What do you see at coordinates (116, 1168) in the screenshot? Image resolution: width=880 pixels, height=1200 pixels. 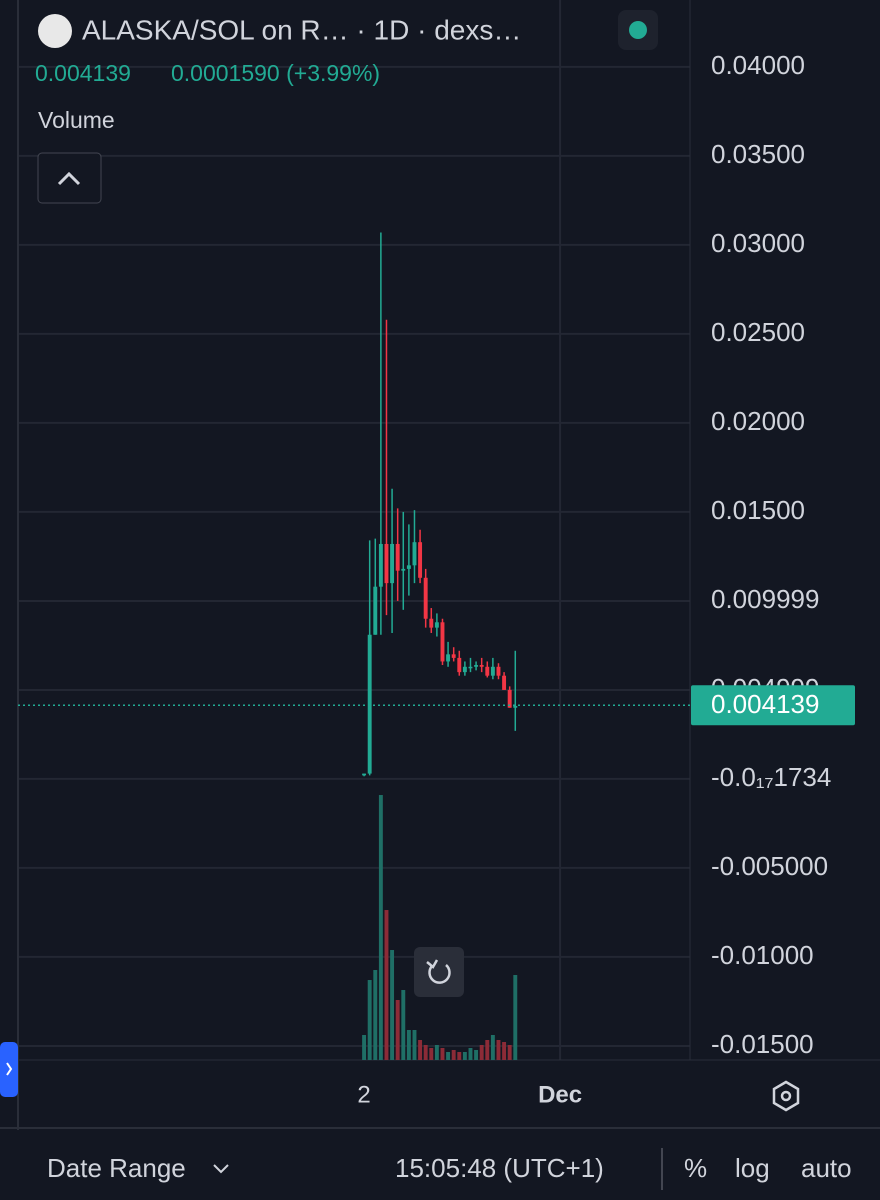 I see `date-range-button: Date Range` at bounding box center [116, 1168].